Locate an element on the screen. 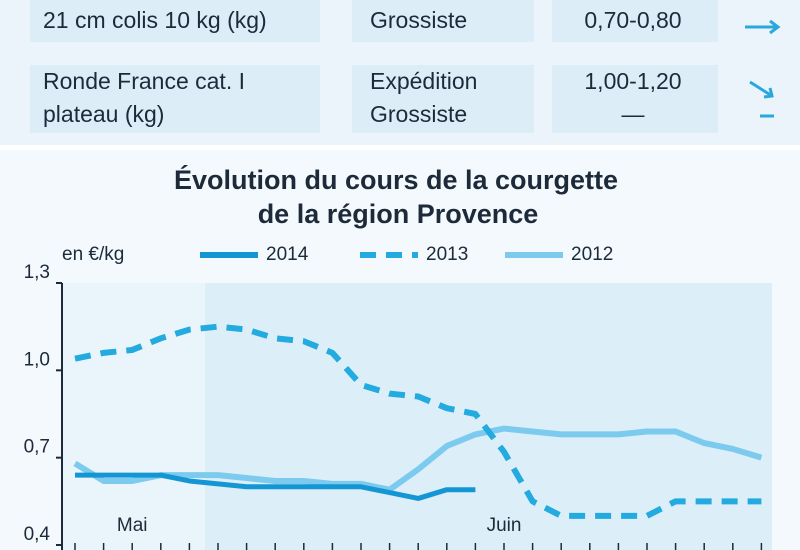 The width and height of the screenshot is (800, 550). x-tick-label: Juin is located at coordinates (504, 525).